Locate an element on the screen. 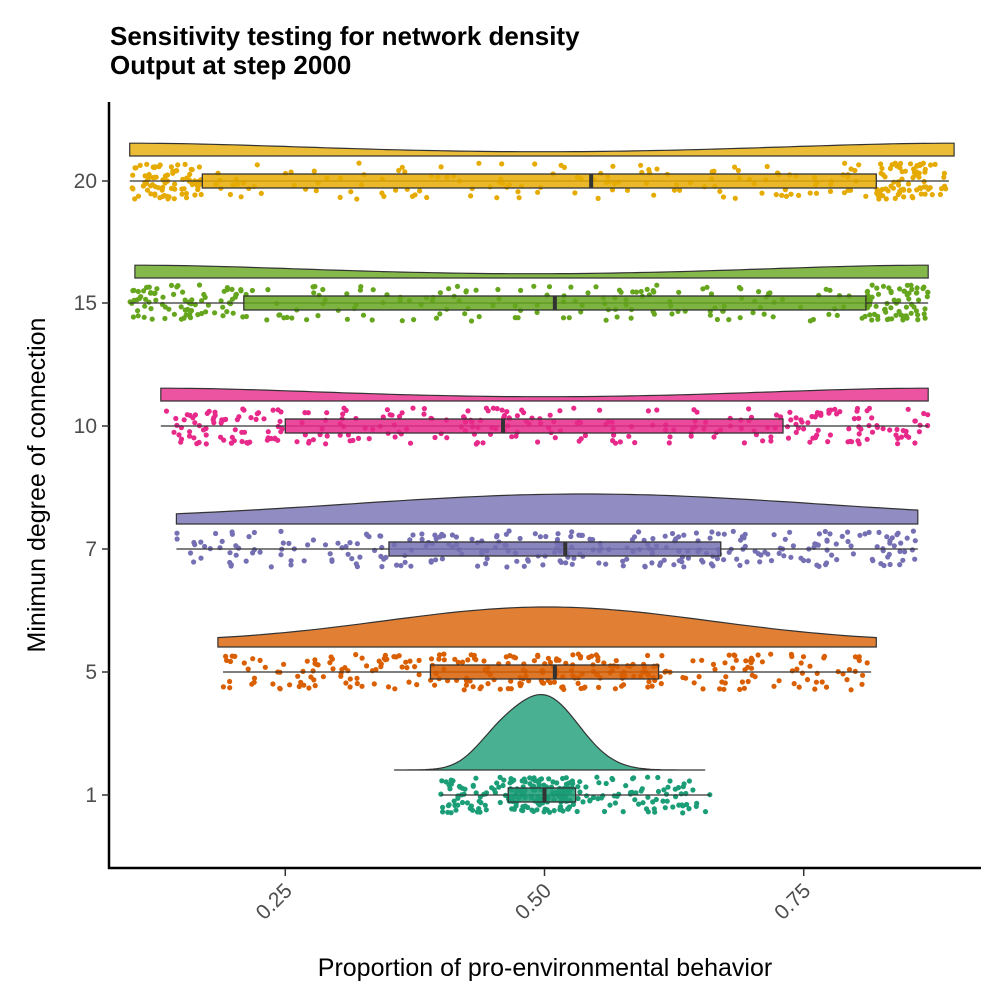 The width and height of the screenshot is (1003, 1003). y-tick-label-cat-20: 20 is located at coordinates (85, 181).